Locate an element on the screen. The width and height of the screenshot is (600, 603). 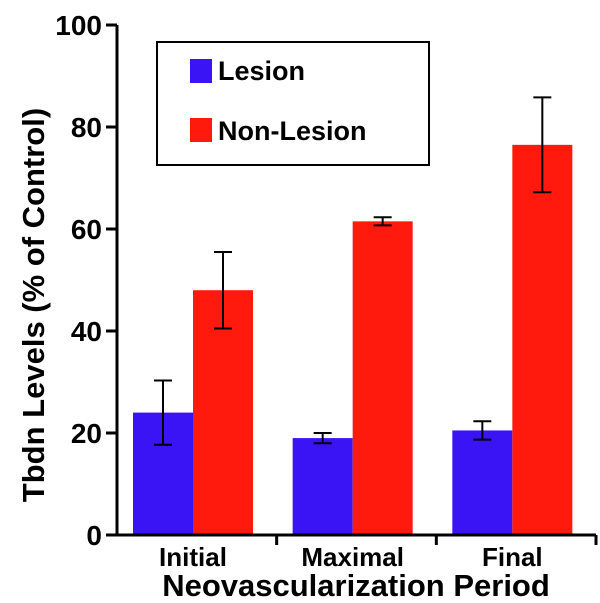
y-axis-ticks: 0 20 40 60 80 100 is located at coordinates (86, 280).